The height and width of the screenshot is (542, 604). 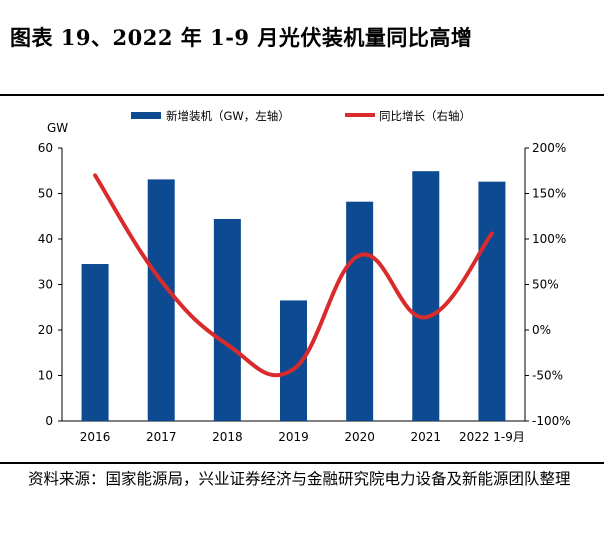 I want to click on x-axis-tick-label: 2022 1-9月, so click(x=492, y=437).